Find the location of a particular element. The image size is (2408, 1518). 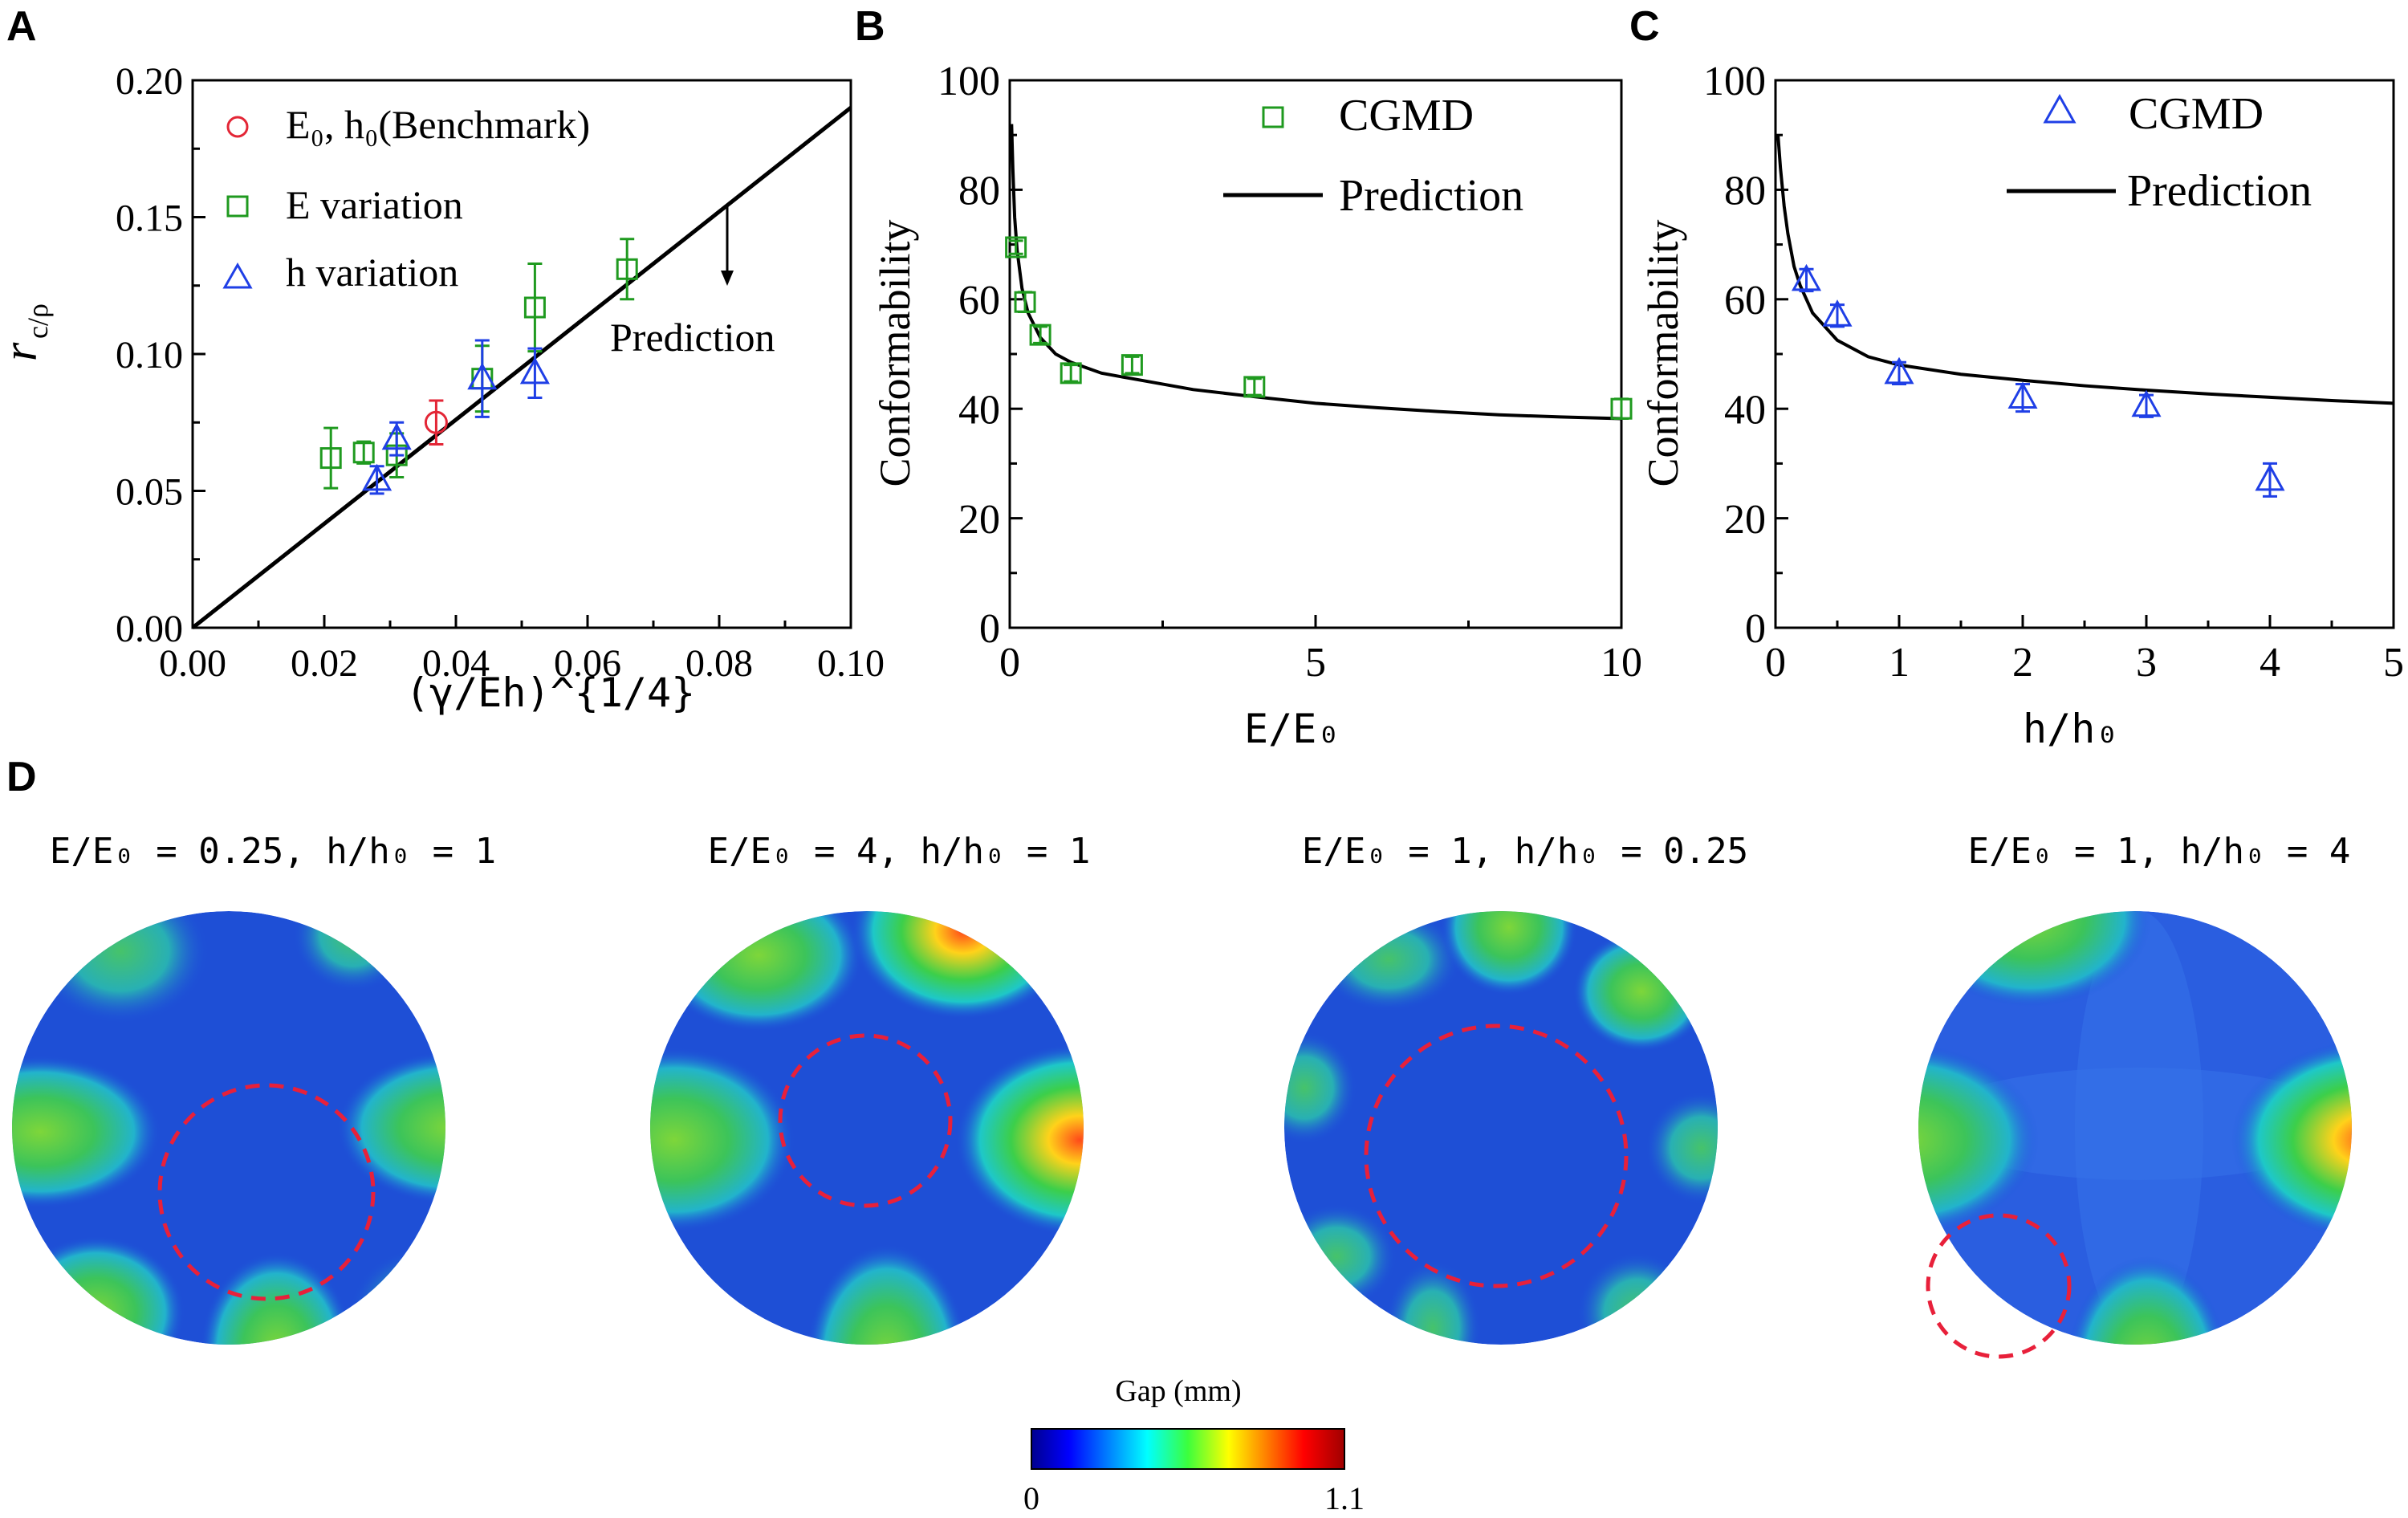

colorbar-title: Gap (mm) is located at coordinates (1178, 1391).